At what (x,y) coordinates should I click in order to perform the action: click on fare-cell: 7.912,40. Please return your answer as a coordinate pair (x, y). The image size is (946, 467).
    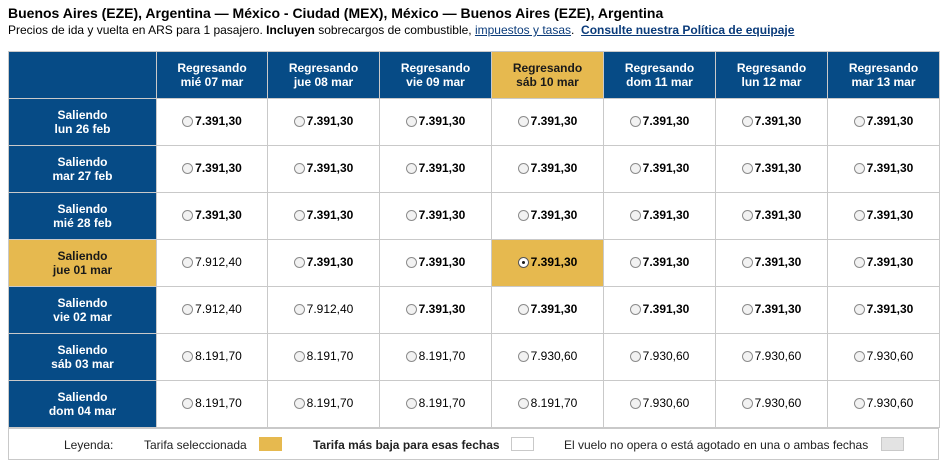
    Looking at the image, I should click on (212, 263).